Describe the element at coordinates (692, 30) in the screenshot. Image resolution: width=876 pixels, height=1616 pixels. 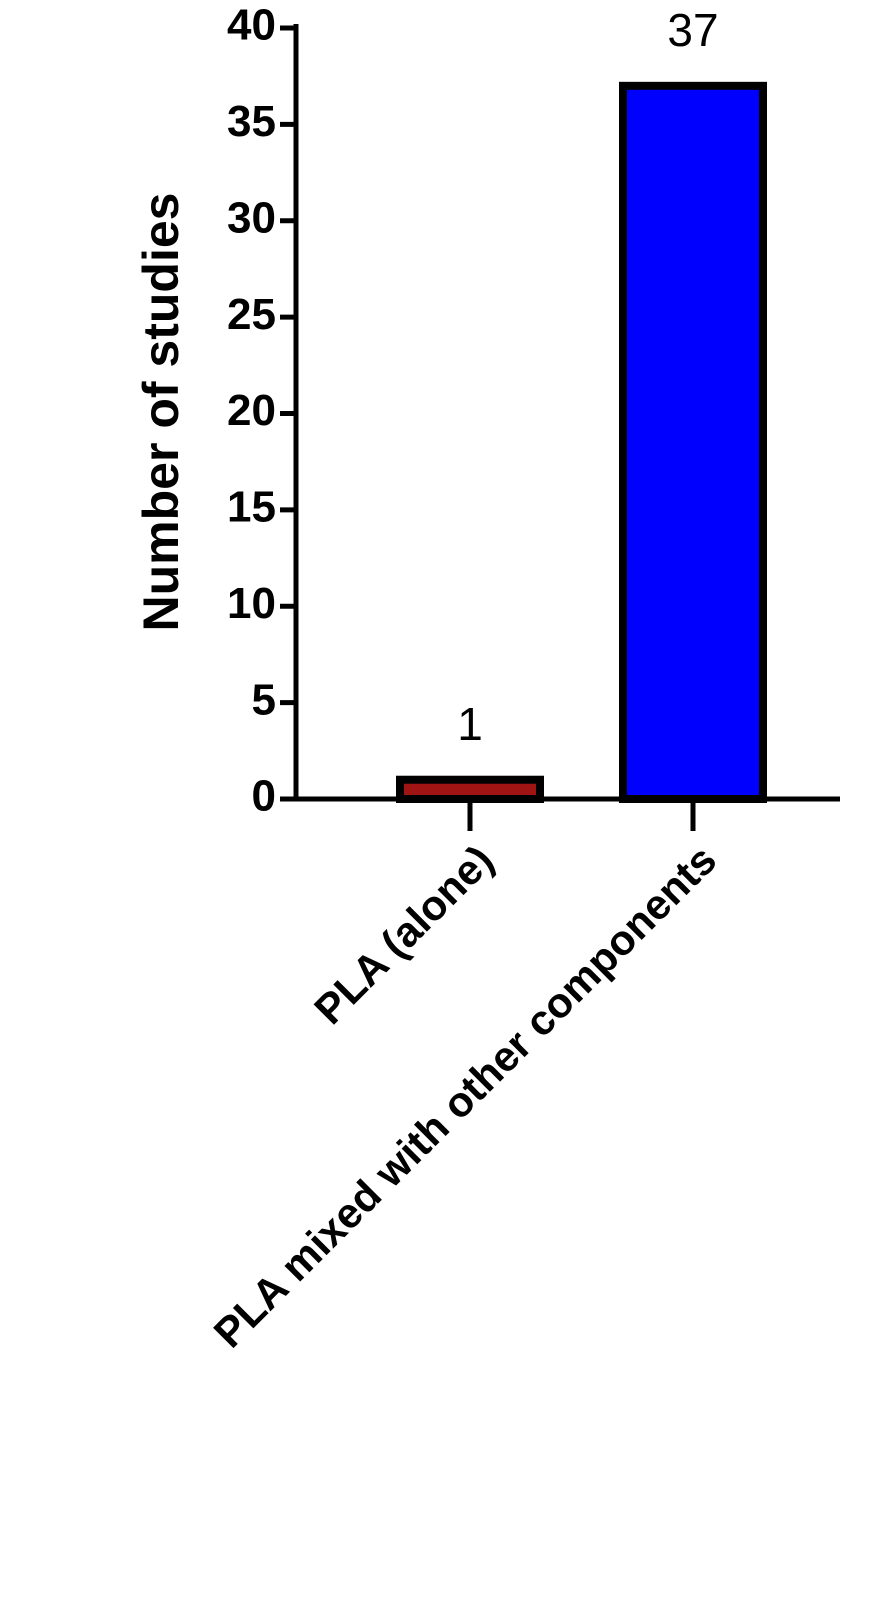
I see `value-label: 37` at that location.